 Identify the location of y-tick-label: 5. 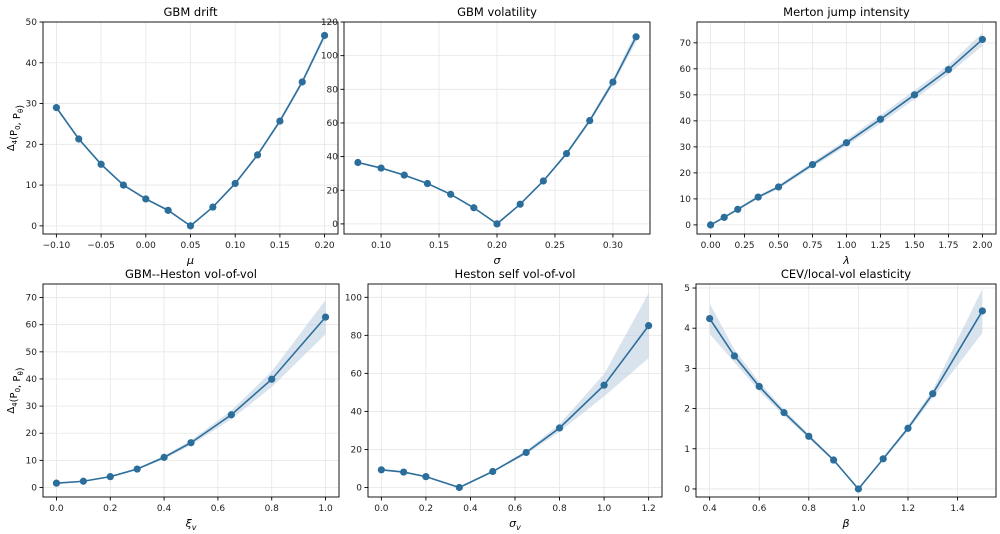
(687, 289).